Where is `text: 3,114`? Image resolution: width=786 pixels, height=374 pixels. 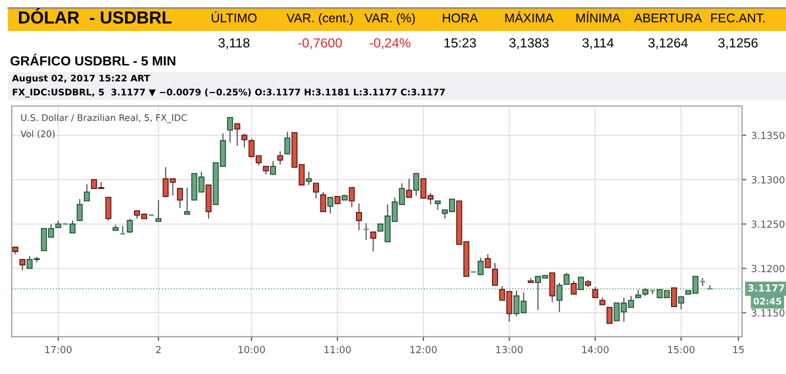 text: 3,114 is located at coordinates (598, 44).